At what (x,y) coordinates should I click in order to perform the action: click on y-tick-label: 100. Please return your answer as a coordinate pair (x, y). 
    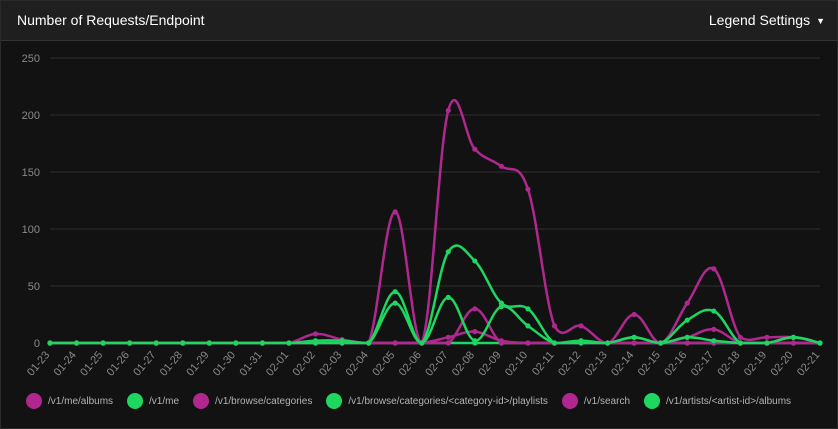
    Looking at the image, I should click on (31, 230).